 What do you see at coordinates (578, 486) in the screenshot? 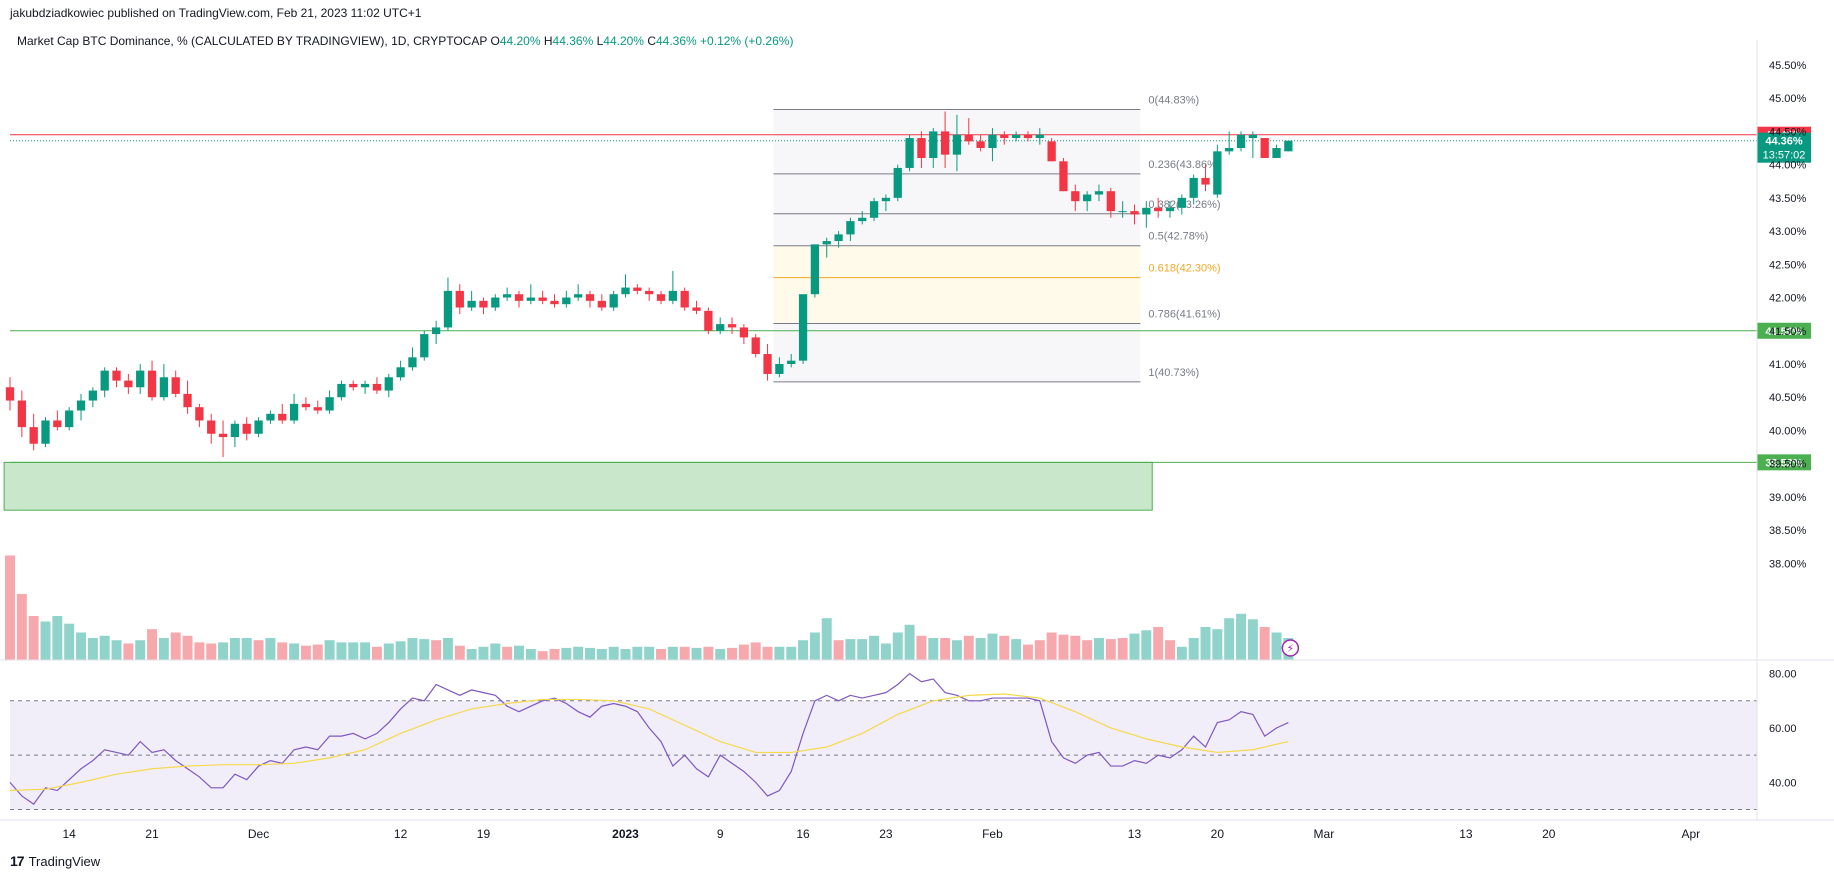
I see `support-zone` at bounding box center [578, 486].